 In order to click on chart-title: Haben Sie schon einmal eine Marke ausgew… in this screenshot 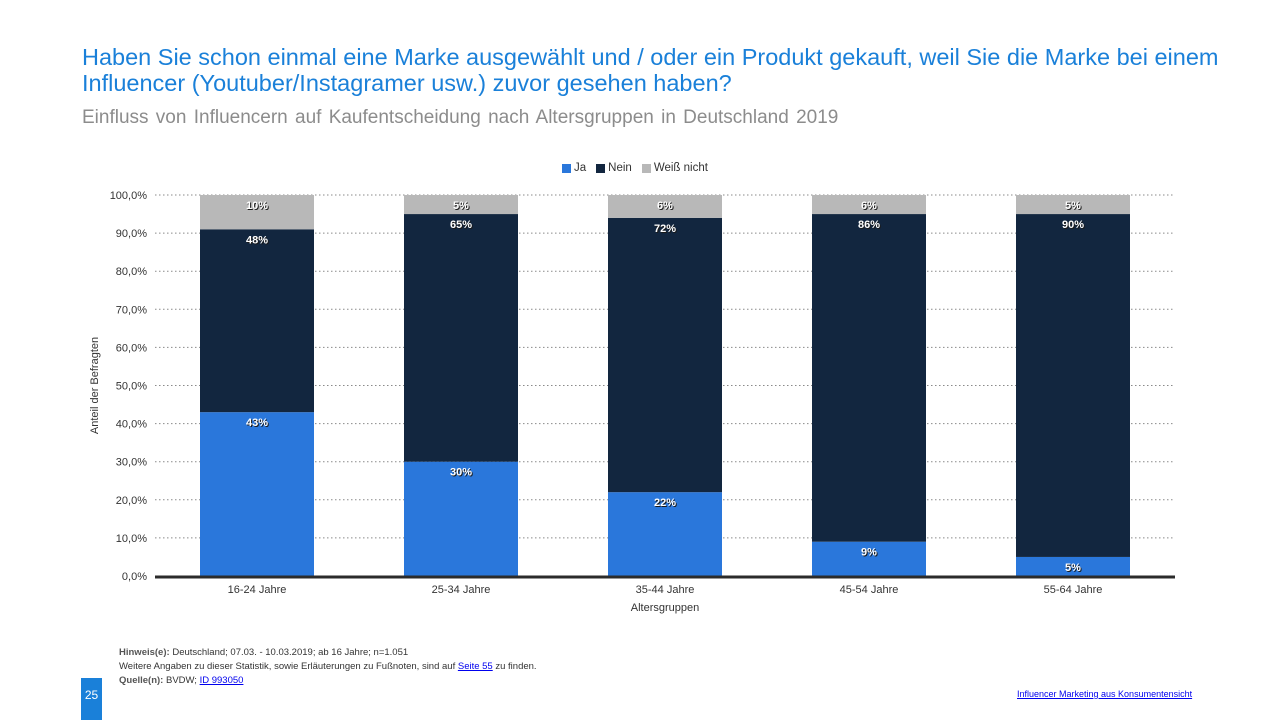, I will do `click(650, 70)`.